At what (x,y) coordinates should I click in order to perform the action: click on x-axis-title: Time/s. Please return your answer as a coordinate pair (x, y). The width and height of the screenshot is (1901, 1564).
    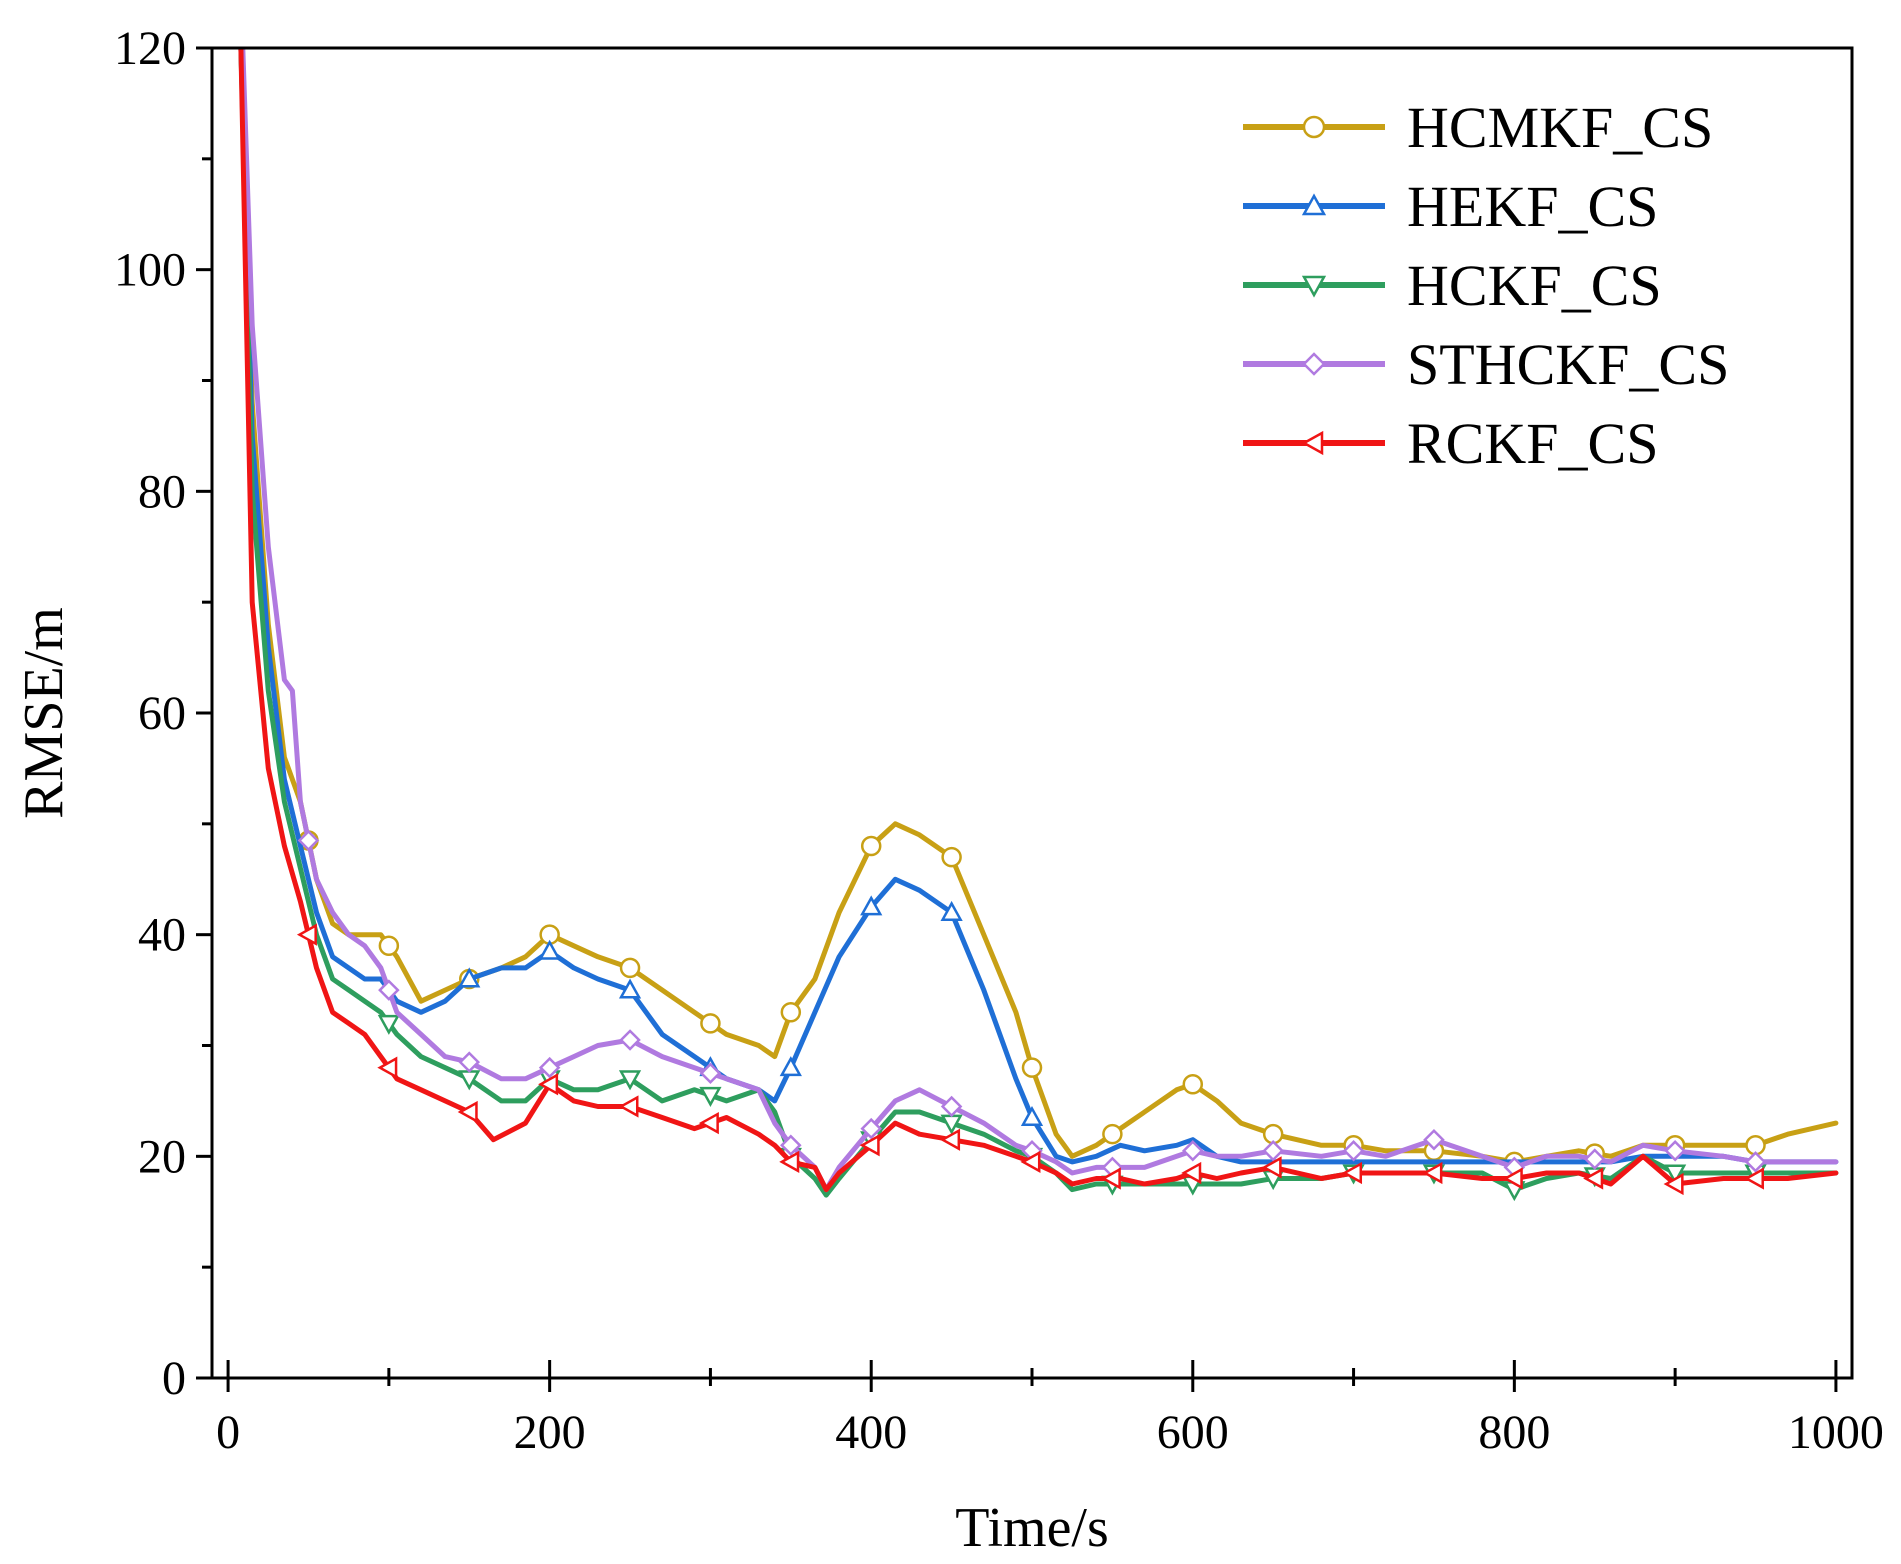
    Looking at the image, I should click on (1032, 1528).